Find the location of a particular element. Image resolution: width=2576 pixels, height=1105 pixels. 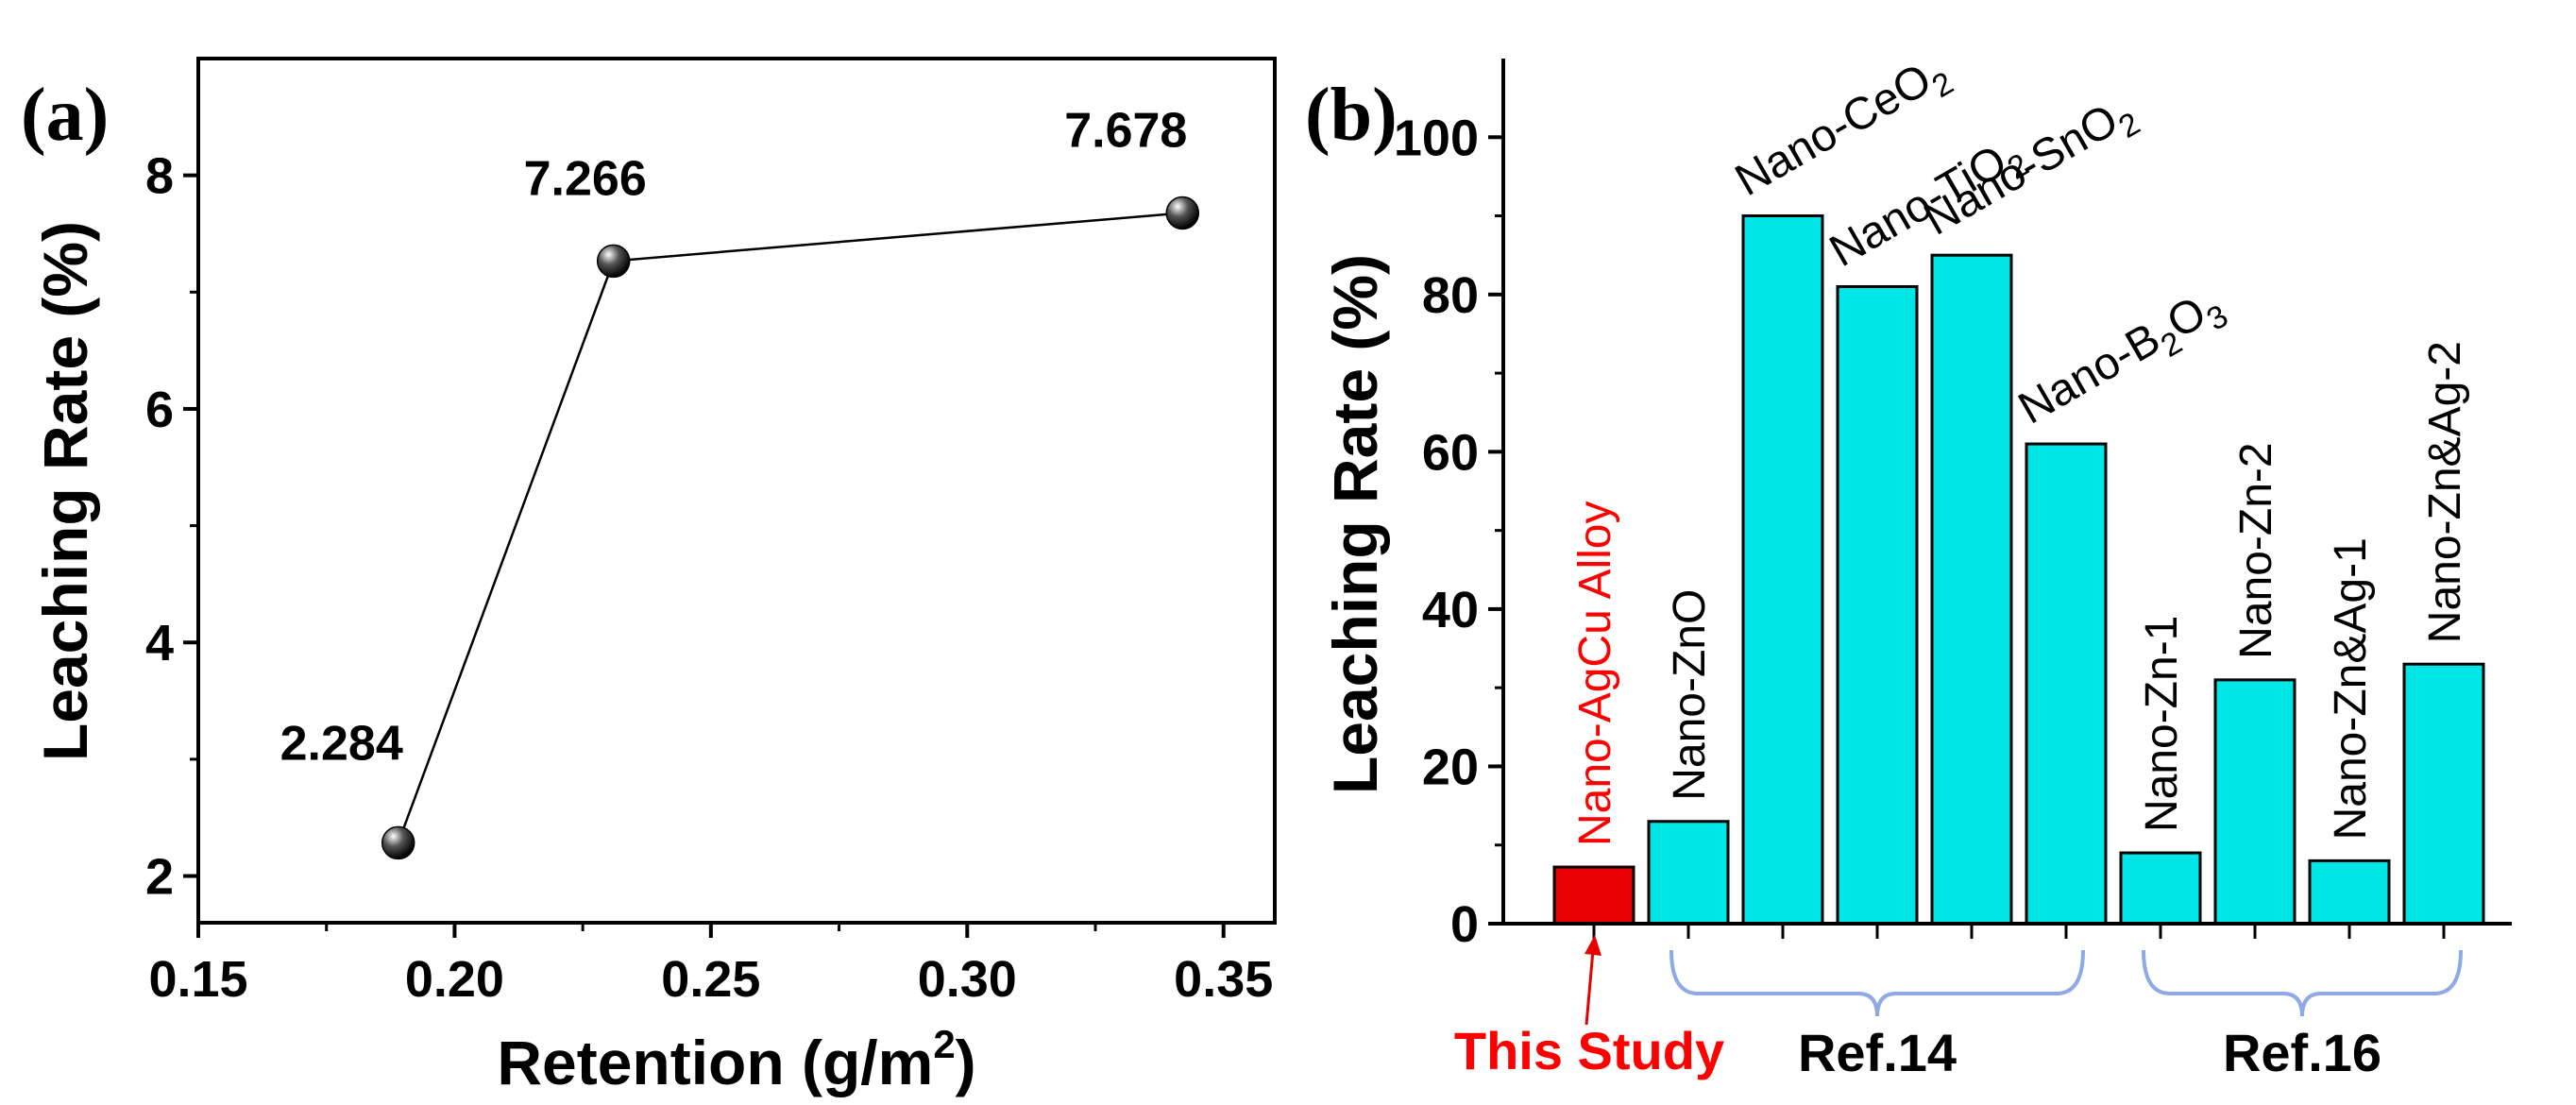

bar-label: Nano-Zn&Ag-2 is located at coordinates (2445, 492).